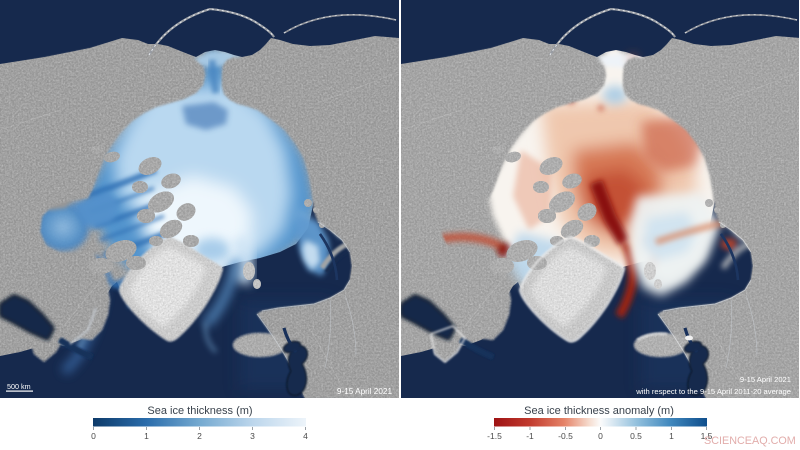 This screenshot has width=800, height=450. Describe the element at coordinates (707, 436) in the screenshot. I see `svg-text: 1.5` at that location.